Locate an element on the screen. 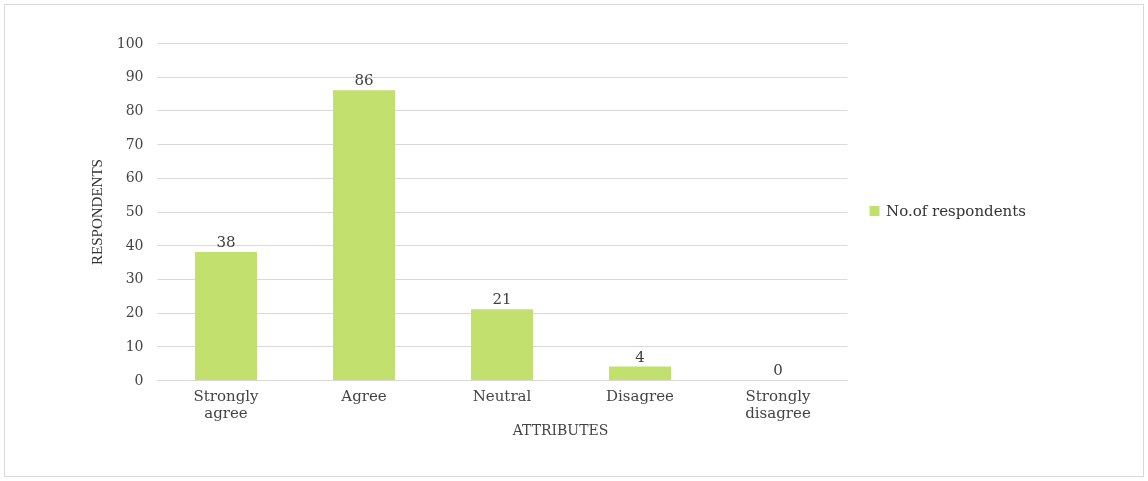 The width and height of the screenshot is (1148, 481). x-tick-label: Agree is located at coordinates (363, 395).